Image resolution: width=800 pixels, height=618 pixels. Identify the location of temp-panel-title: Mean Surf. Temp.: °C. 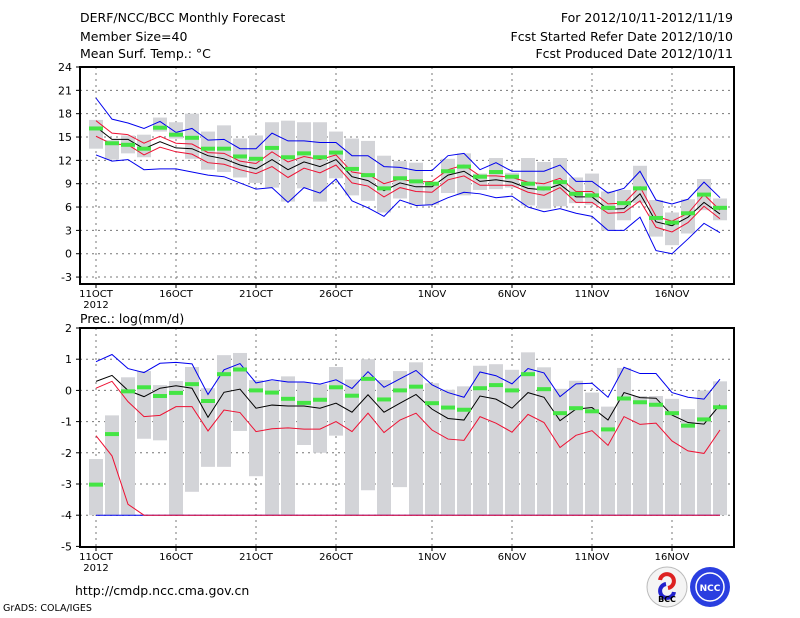
(145, 53).